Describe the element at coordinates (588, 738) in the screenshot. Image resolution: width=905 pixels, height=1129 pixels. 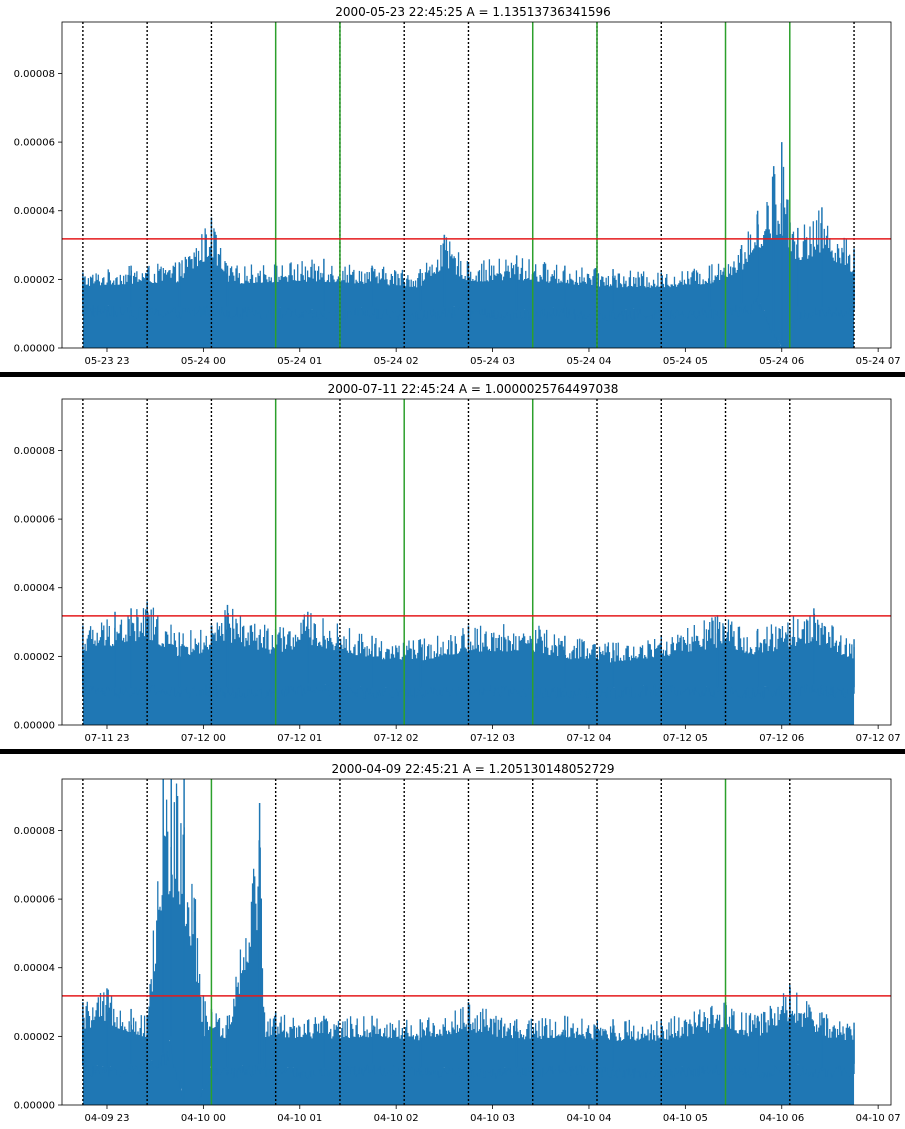
I see `chart-2-xtick-label: 07-12 04` at that location.